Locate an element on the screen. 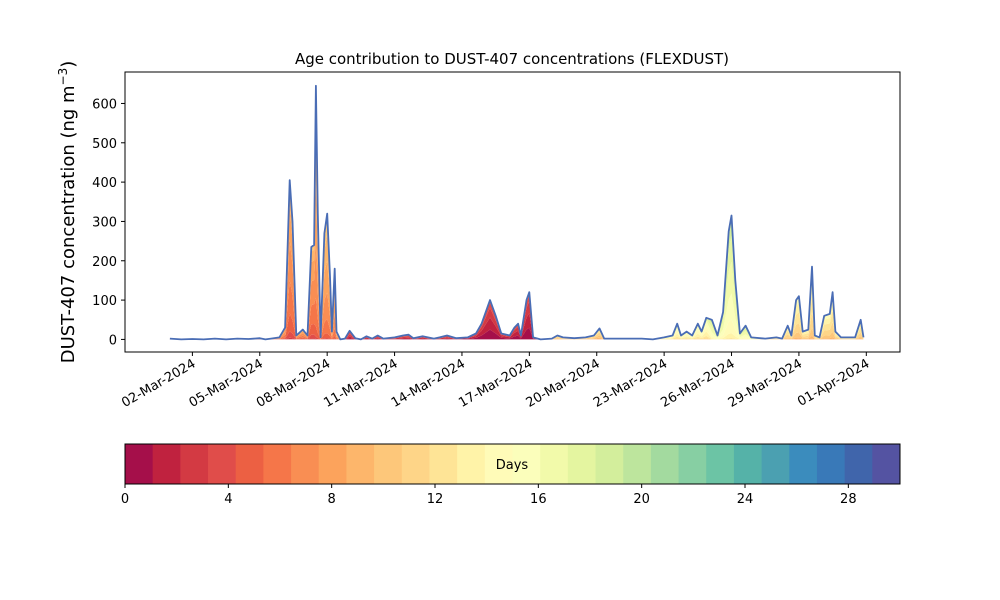  colorbar-tick-label: 12 is located at coordinates (435, 499).